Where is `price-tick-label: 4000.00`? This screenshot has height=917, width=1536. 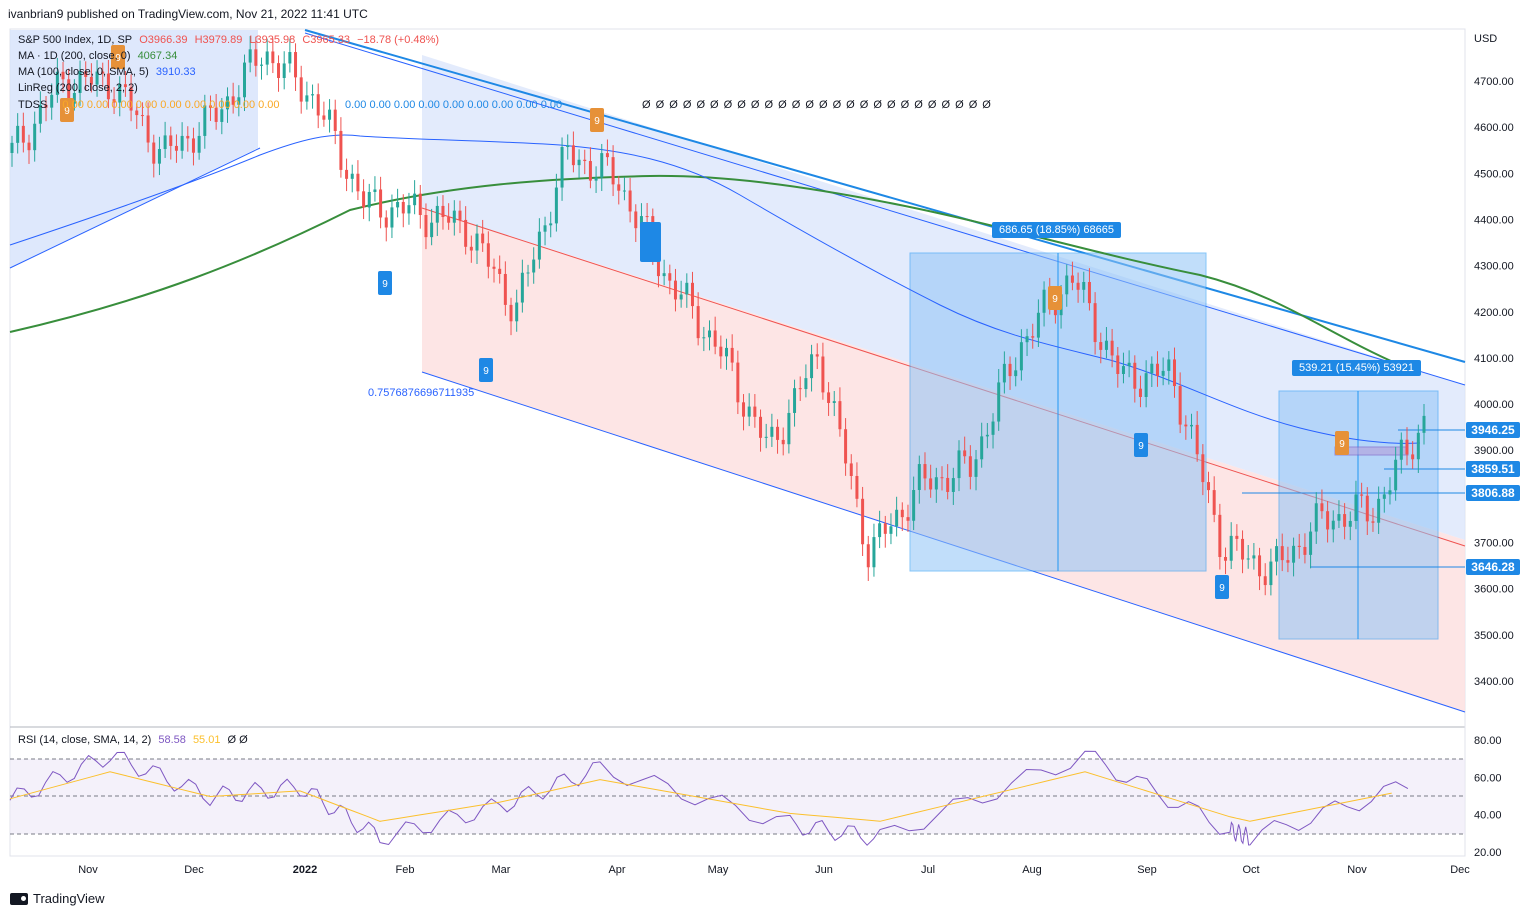
price-tick-label: 4000.00 is located at coordinates (1494, 405).